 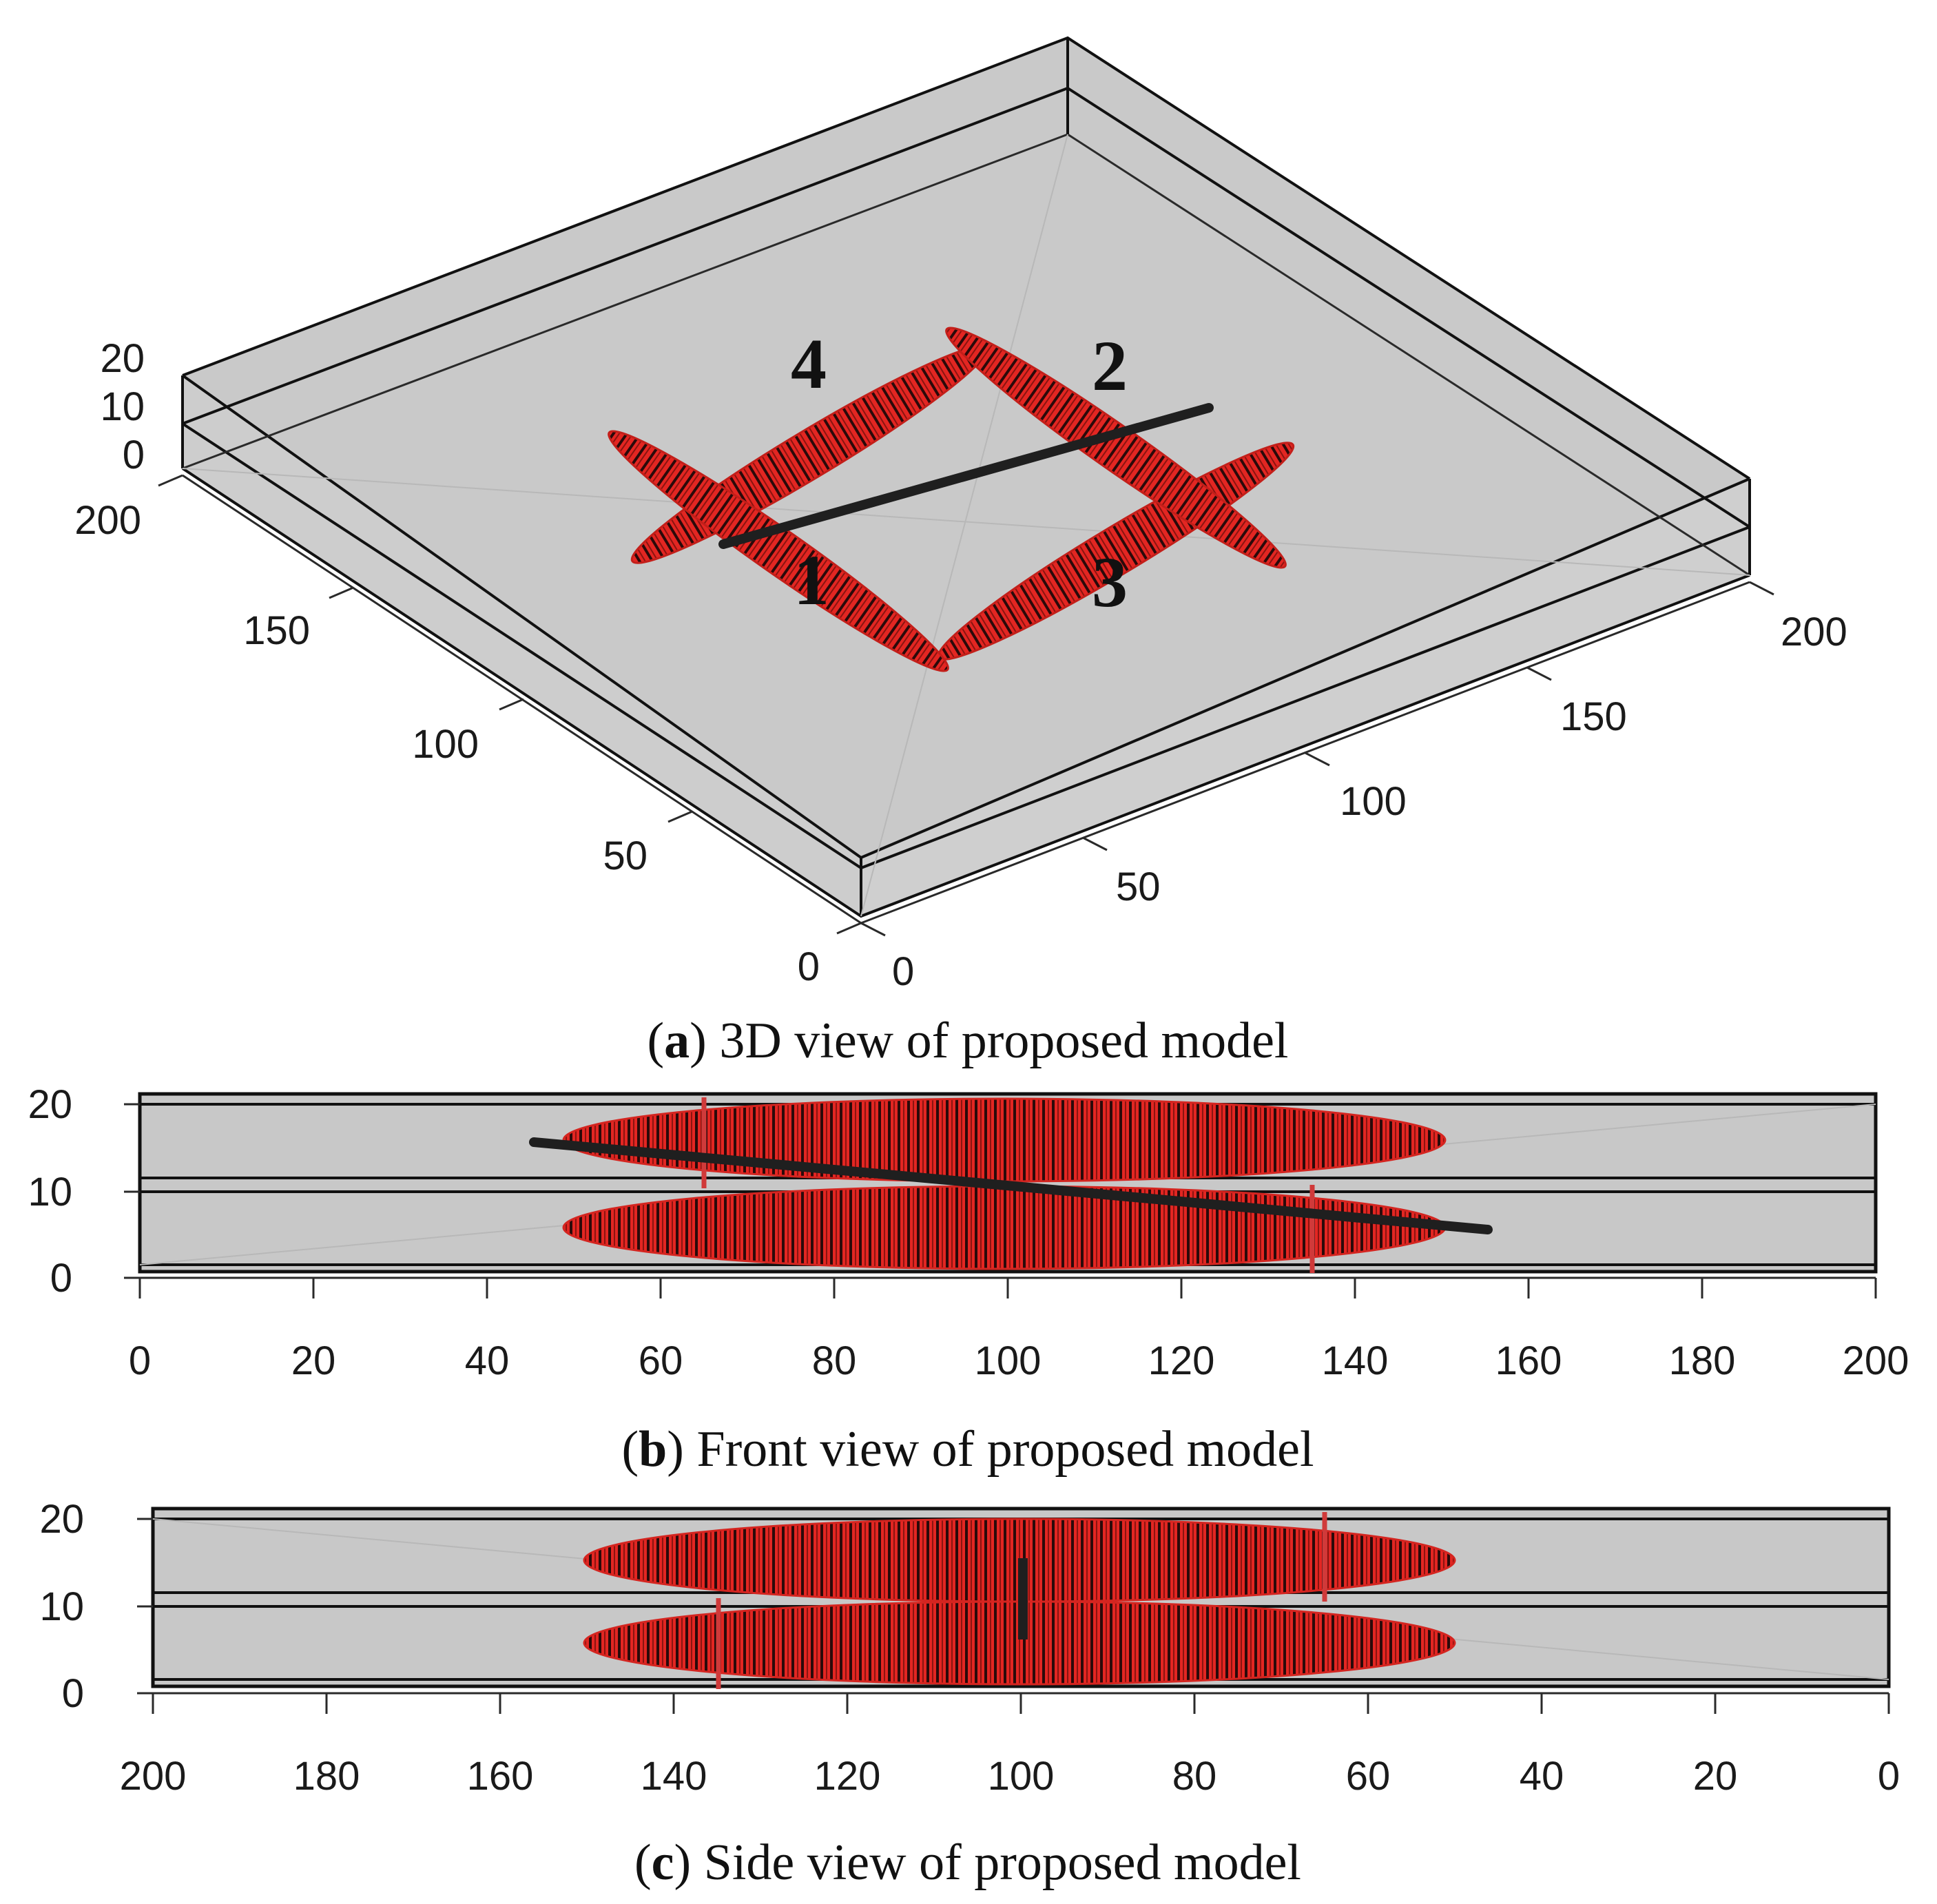 What do you see at coordinates (61, 1278) in the screenshot?
I see `front-y-tick-0: 0` at bounding box center [61, 1278].